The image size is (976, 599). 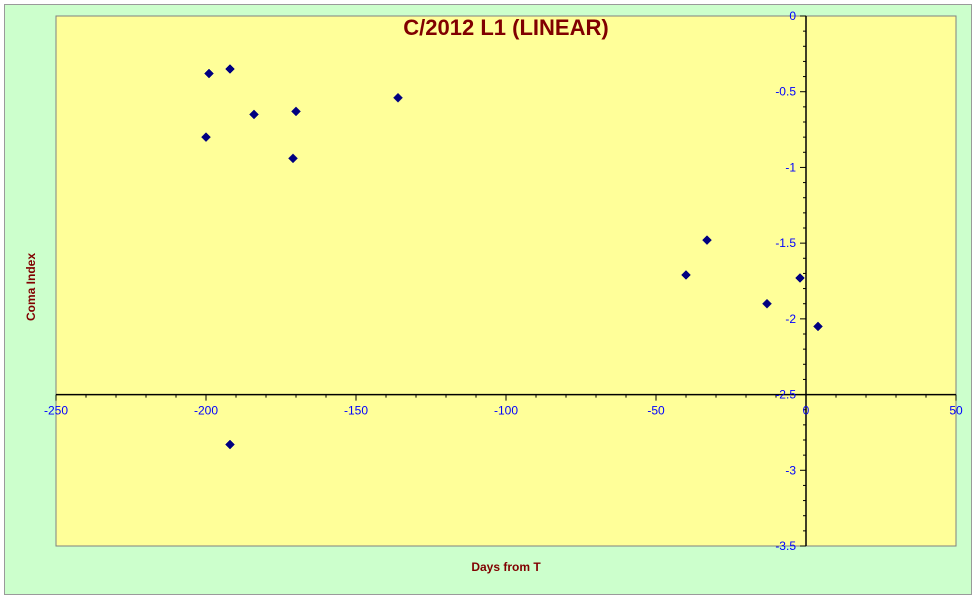 What do you see at coordinates (356, 411) in the screenshot?
I see `x-tick-label: -150` at bounding box center [356, 411].